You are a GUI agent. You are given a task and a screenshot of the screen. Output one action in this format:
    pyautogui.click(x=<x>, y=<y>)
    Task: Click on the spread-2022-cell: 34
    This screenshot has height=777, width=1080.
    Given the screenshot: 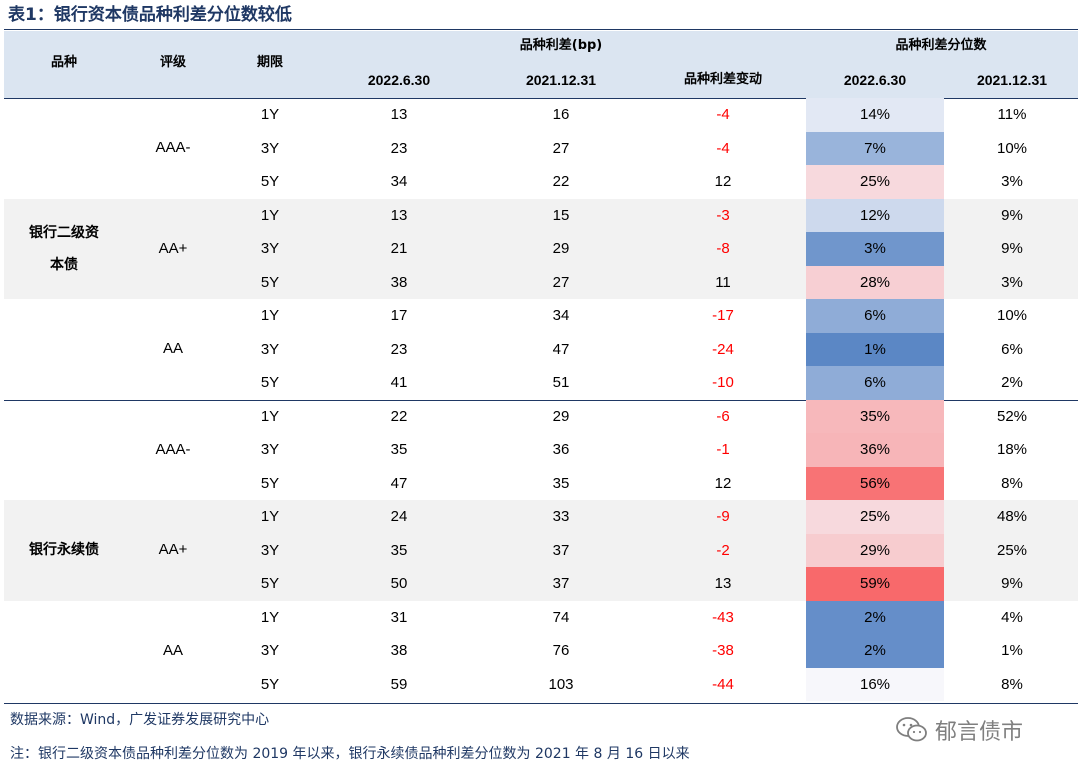 What is the action you would take?
    pyautogui.click(x=399, y=181)
    